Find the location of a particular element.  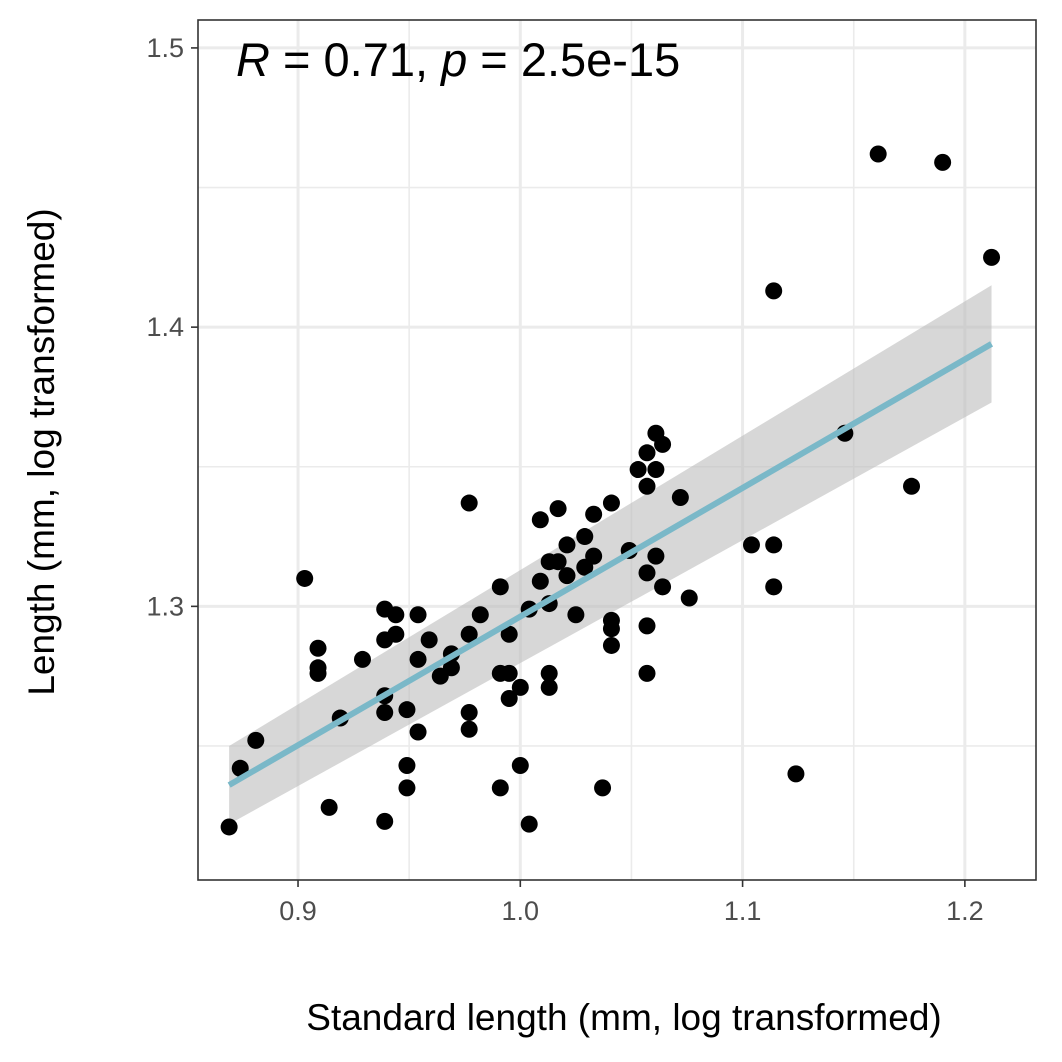

x-tick-label: 1.1 is located at coordinates (743, 911).